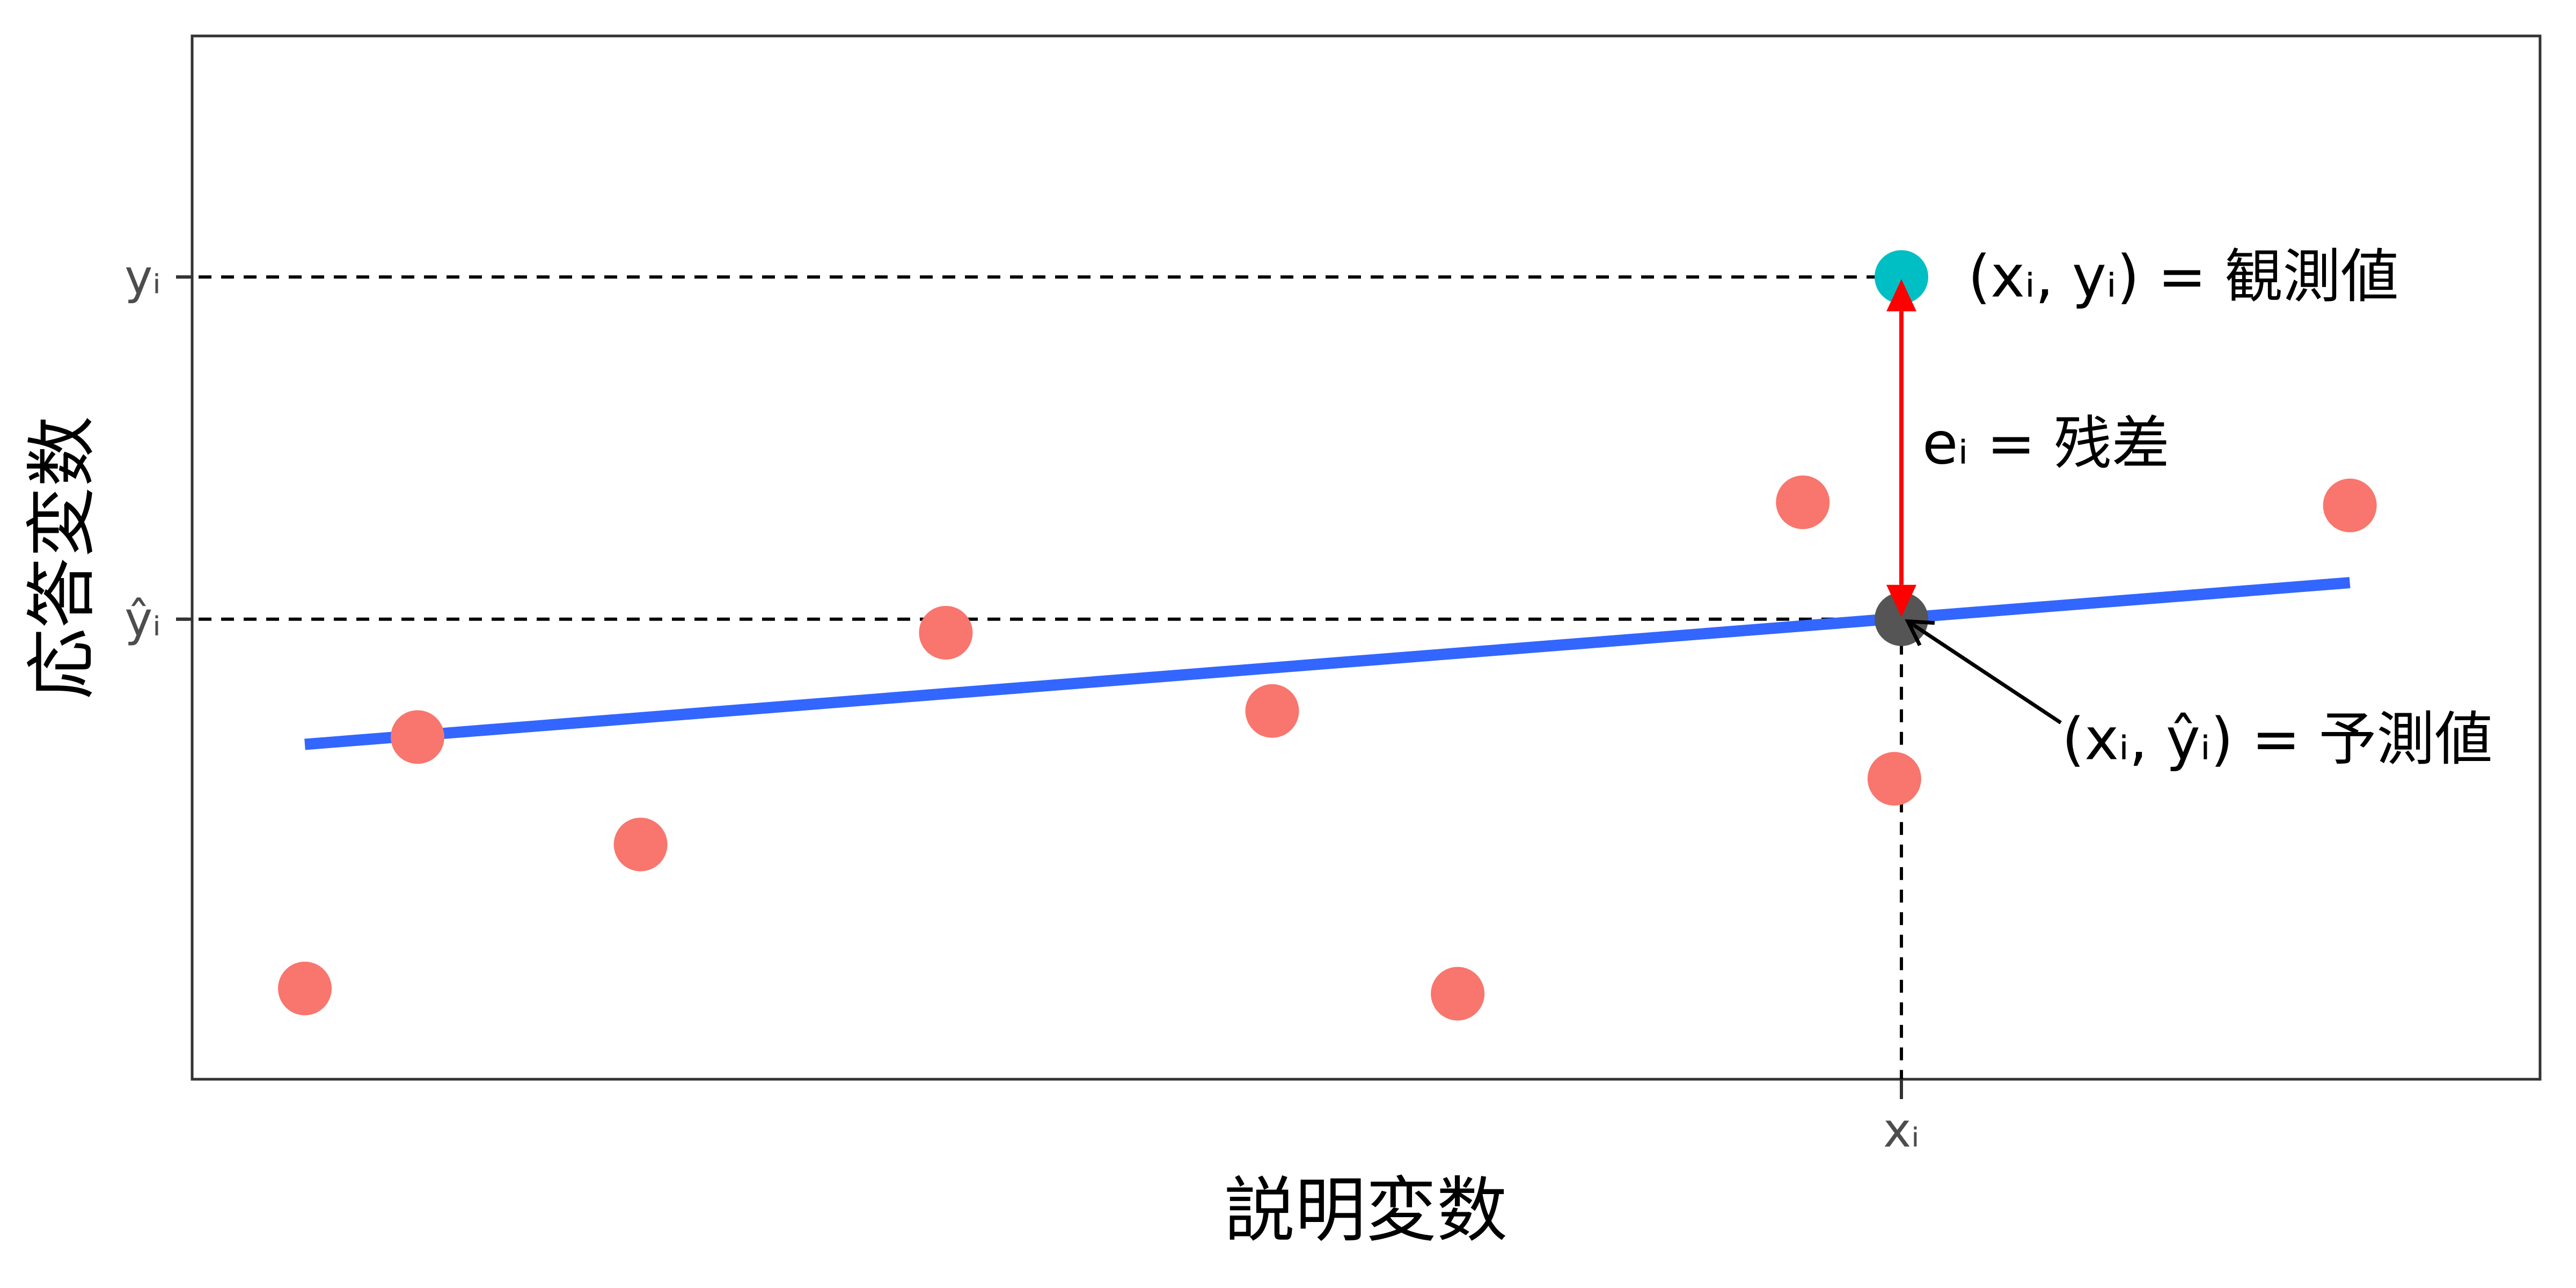  What do you see at coordinates (1901, 277) in the screenshot?
I see `observed-point` at bounding box center [1901, 277].